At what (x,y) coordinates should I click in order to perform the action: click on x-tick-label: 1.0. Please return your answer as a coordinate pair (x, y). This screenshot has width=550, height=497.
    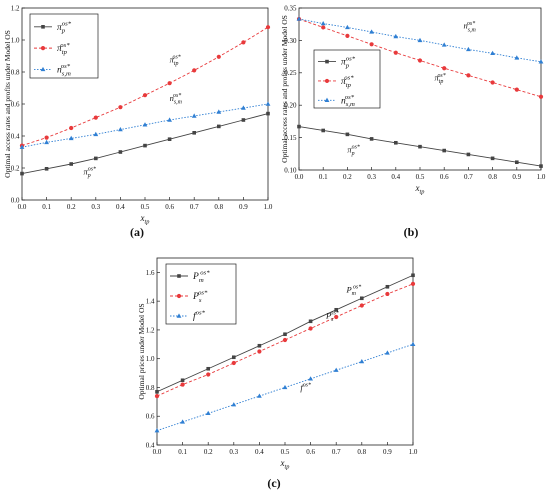
    Looking at the image, I should click on (413, 452).